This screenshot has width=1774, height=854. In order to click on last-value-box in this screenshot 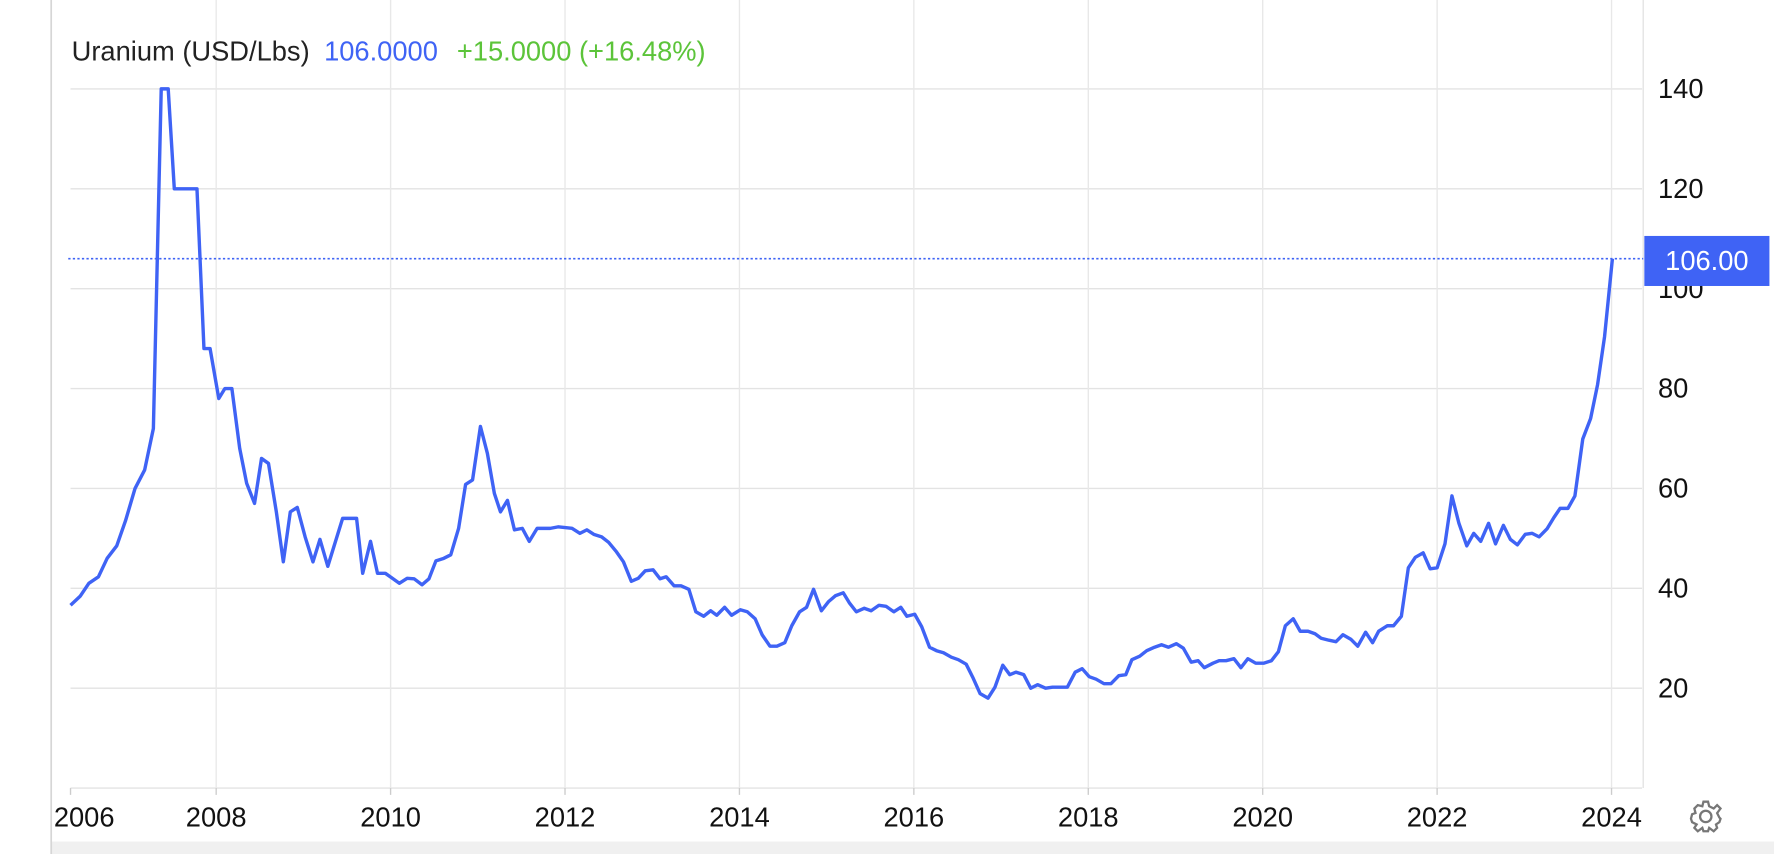, I will do `click(1707, 260)`.